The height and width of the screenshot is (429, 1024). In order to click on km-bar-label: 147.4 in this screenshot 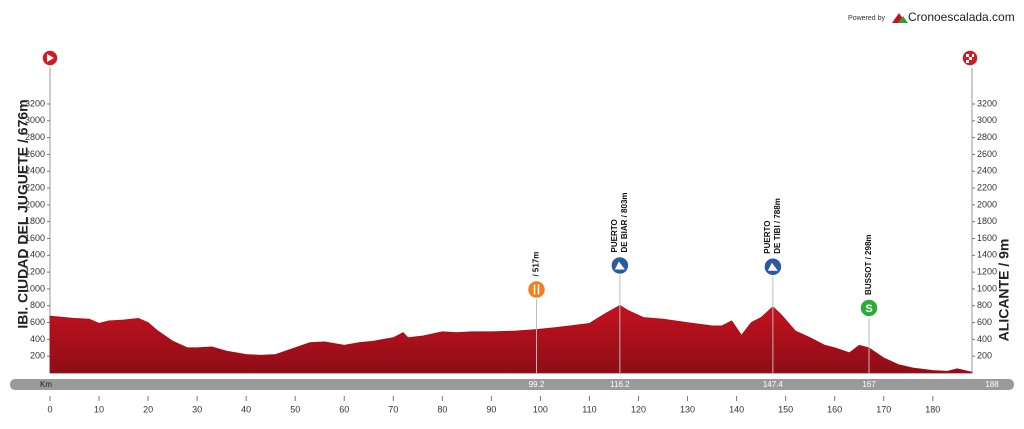, I will do `click(773, 384)`.